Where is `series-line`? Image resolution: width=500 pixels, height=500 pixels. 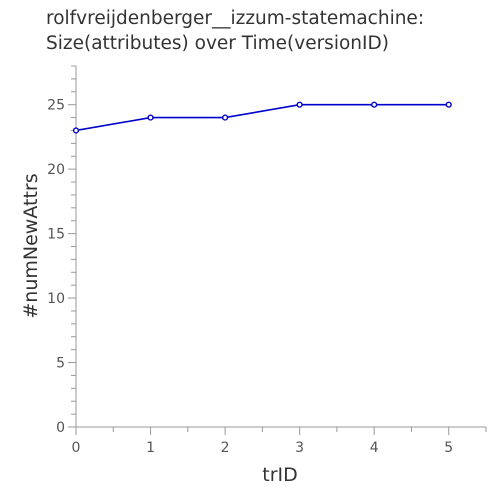
series-line is located at coordinates (262, 117).